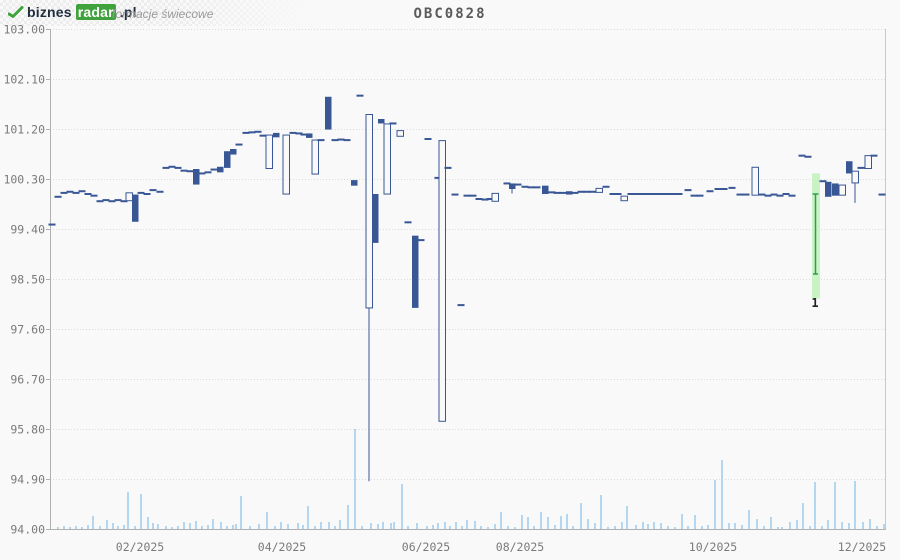 This screenshot has height=560, width=900. I want to click on trend-up-icon, so click(16, 12).